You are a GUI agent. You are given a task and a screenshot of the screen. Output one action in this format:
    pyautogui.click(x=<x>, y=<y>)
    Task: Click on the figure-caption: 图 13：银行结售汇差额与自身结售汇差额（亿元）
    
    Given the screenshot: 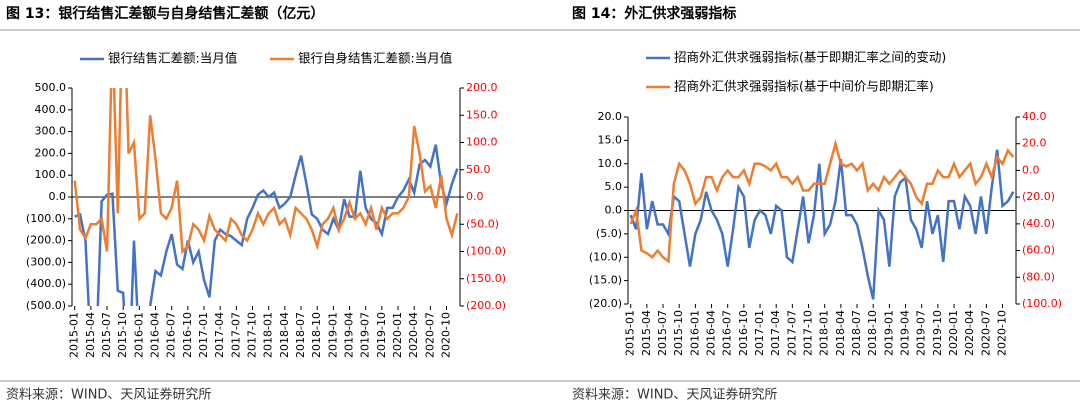 What is the action you would take?
    pyautogui.click(x=165, y=13)
    